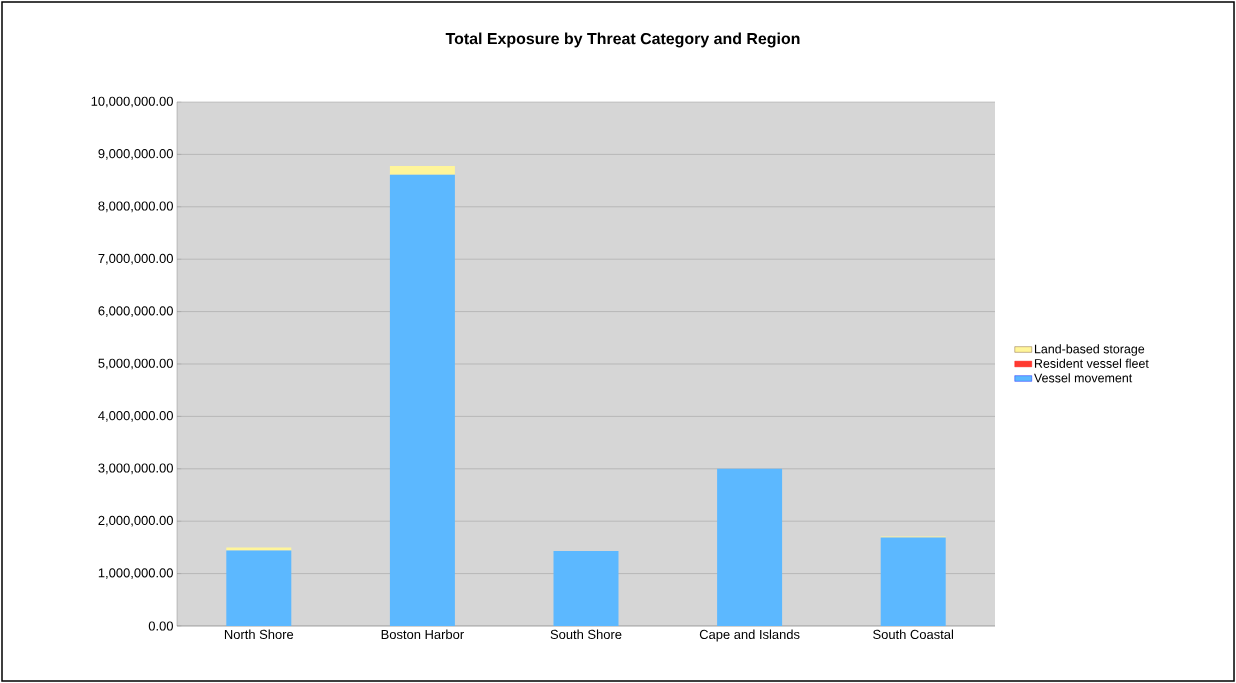 The image size is (1236, 683). What do you see at coordinates (135, 154) in the screenshot?
I see `y-tick-label: 9,000,000.00` at bounding box center [135, 154].